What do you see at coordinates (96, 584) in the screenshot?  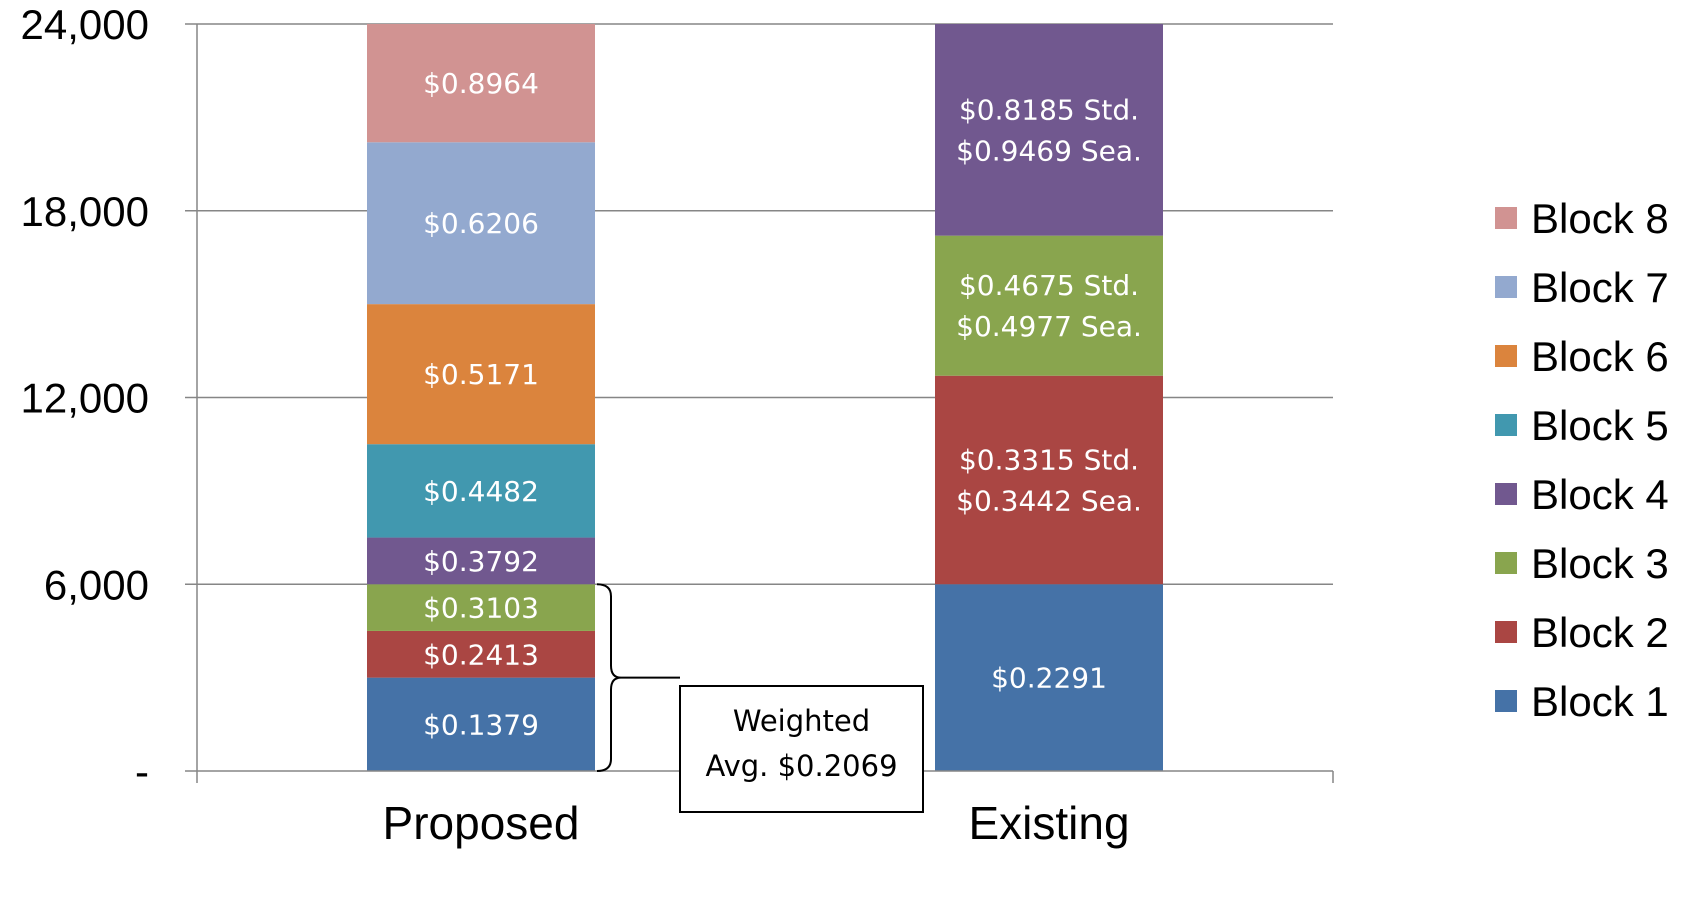 I see `y-tick-label: 6,000` at bounding box center [96, 584].